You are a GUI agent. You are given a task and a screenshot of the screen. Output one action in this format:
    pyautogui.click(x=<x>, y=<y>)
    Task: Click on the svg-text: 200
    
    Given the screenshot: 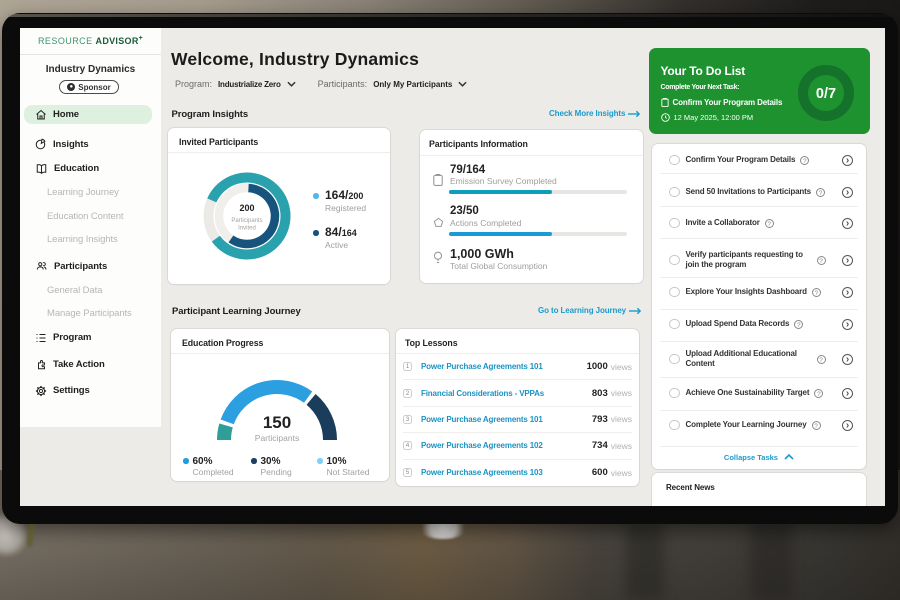 What is the action you would take?
    pyautogui.click(x=246, y=208)
    